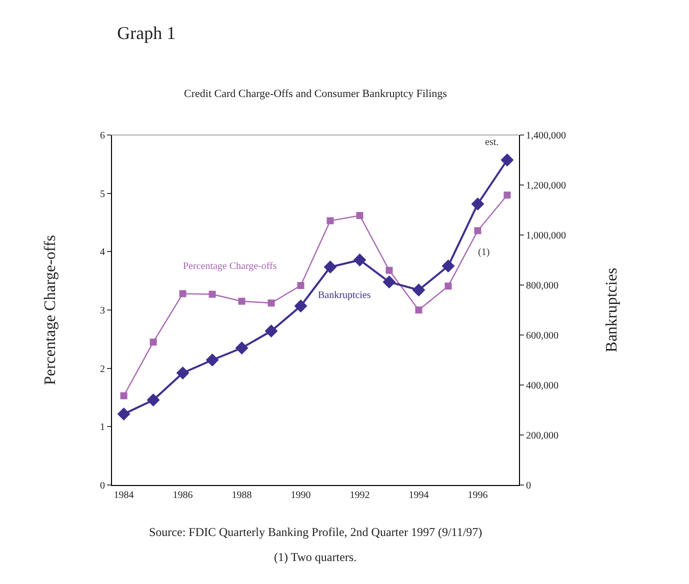 Image resolution: width=689 pixels, height=584 pixels. What do you see at coordinates (484, 252) in the screenshot?
I see `annotation: (1)` at bounding box center [484, 252].